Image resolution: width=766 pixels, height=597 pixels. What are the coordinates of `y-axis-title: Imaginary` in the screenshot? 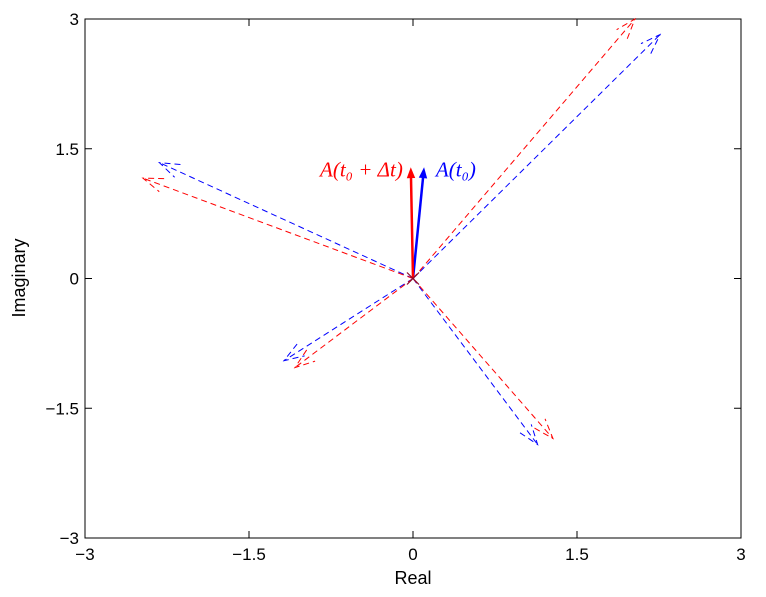 It's located at (19, 277).